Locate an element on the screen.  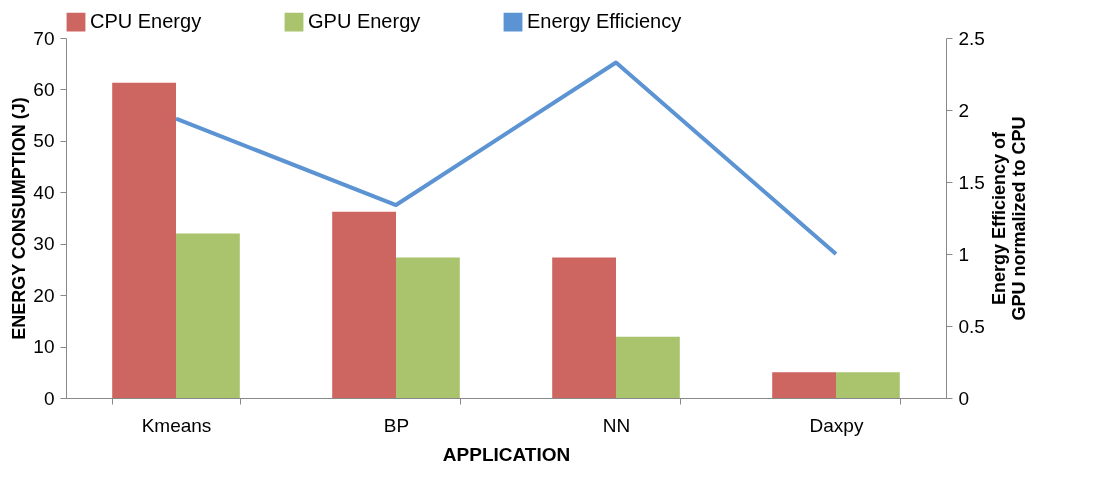
legend-label: GPU Energy is located at coordinates (364, 21).